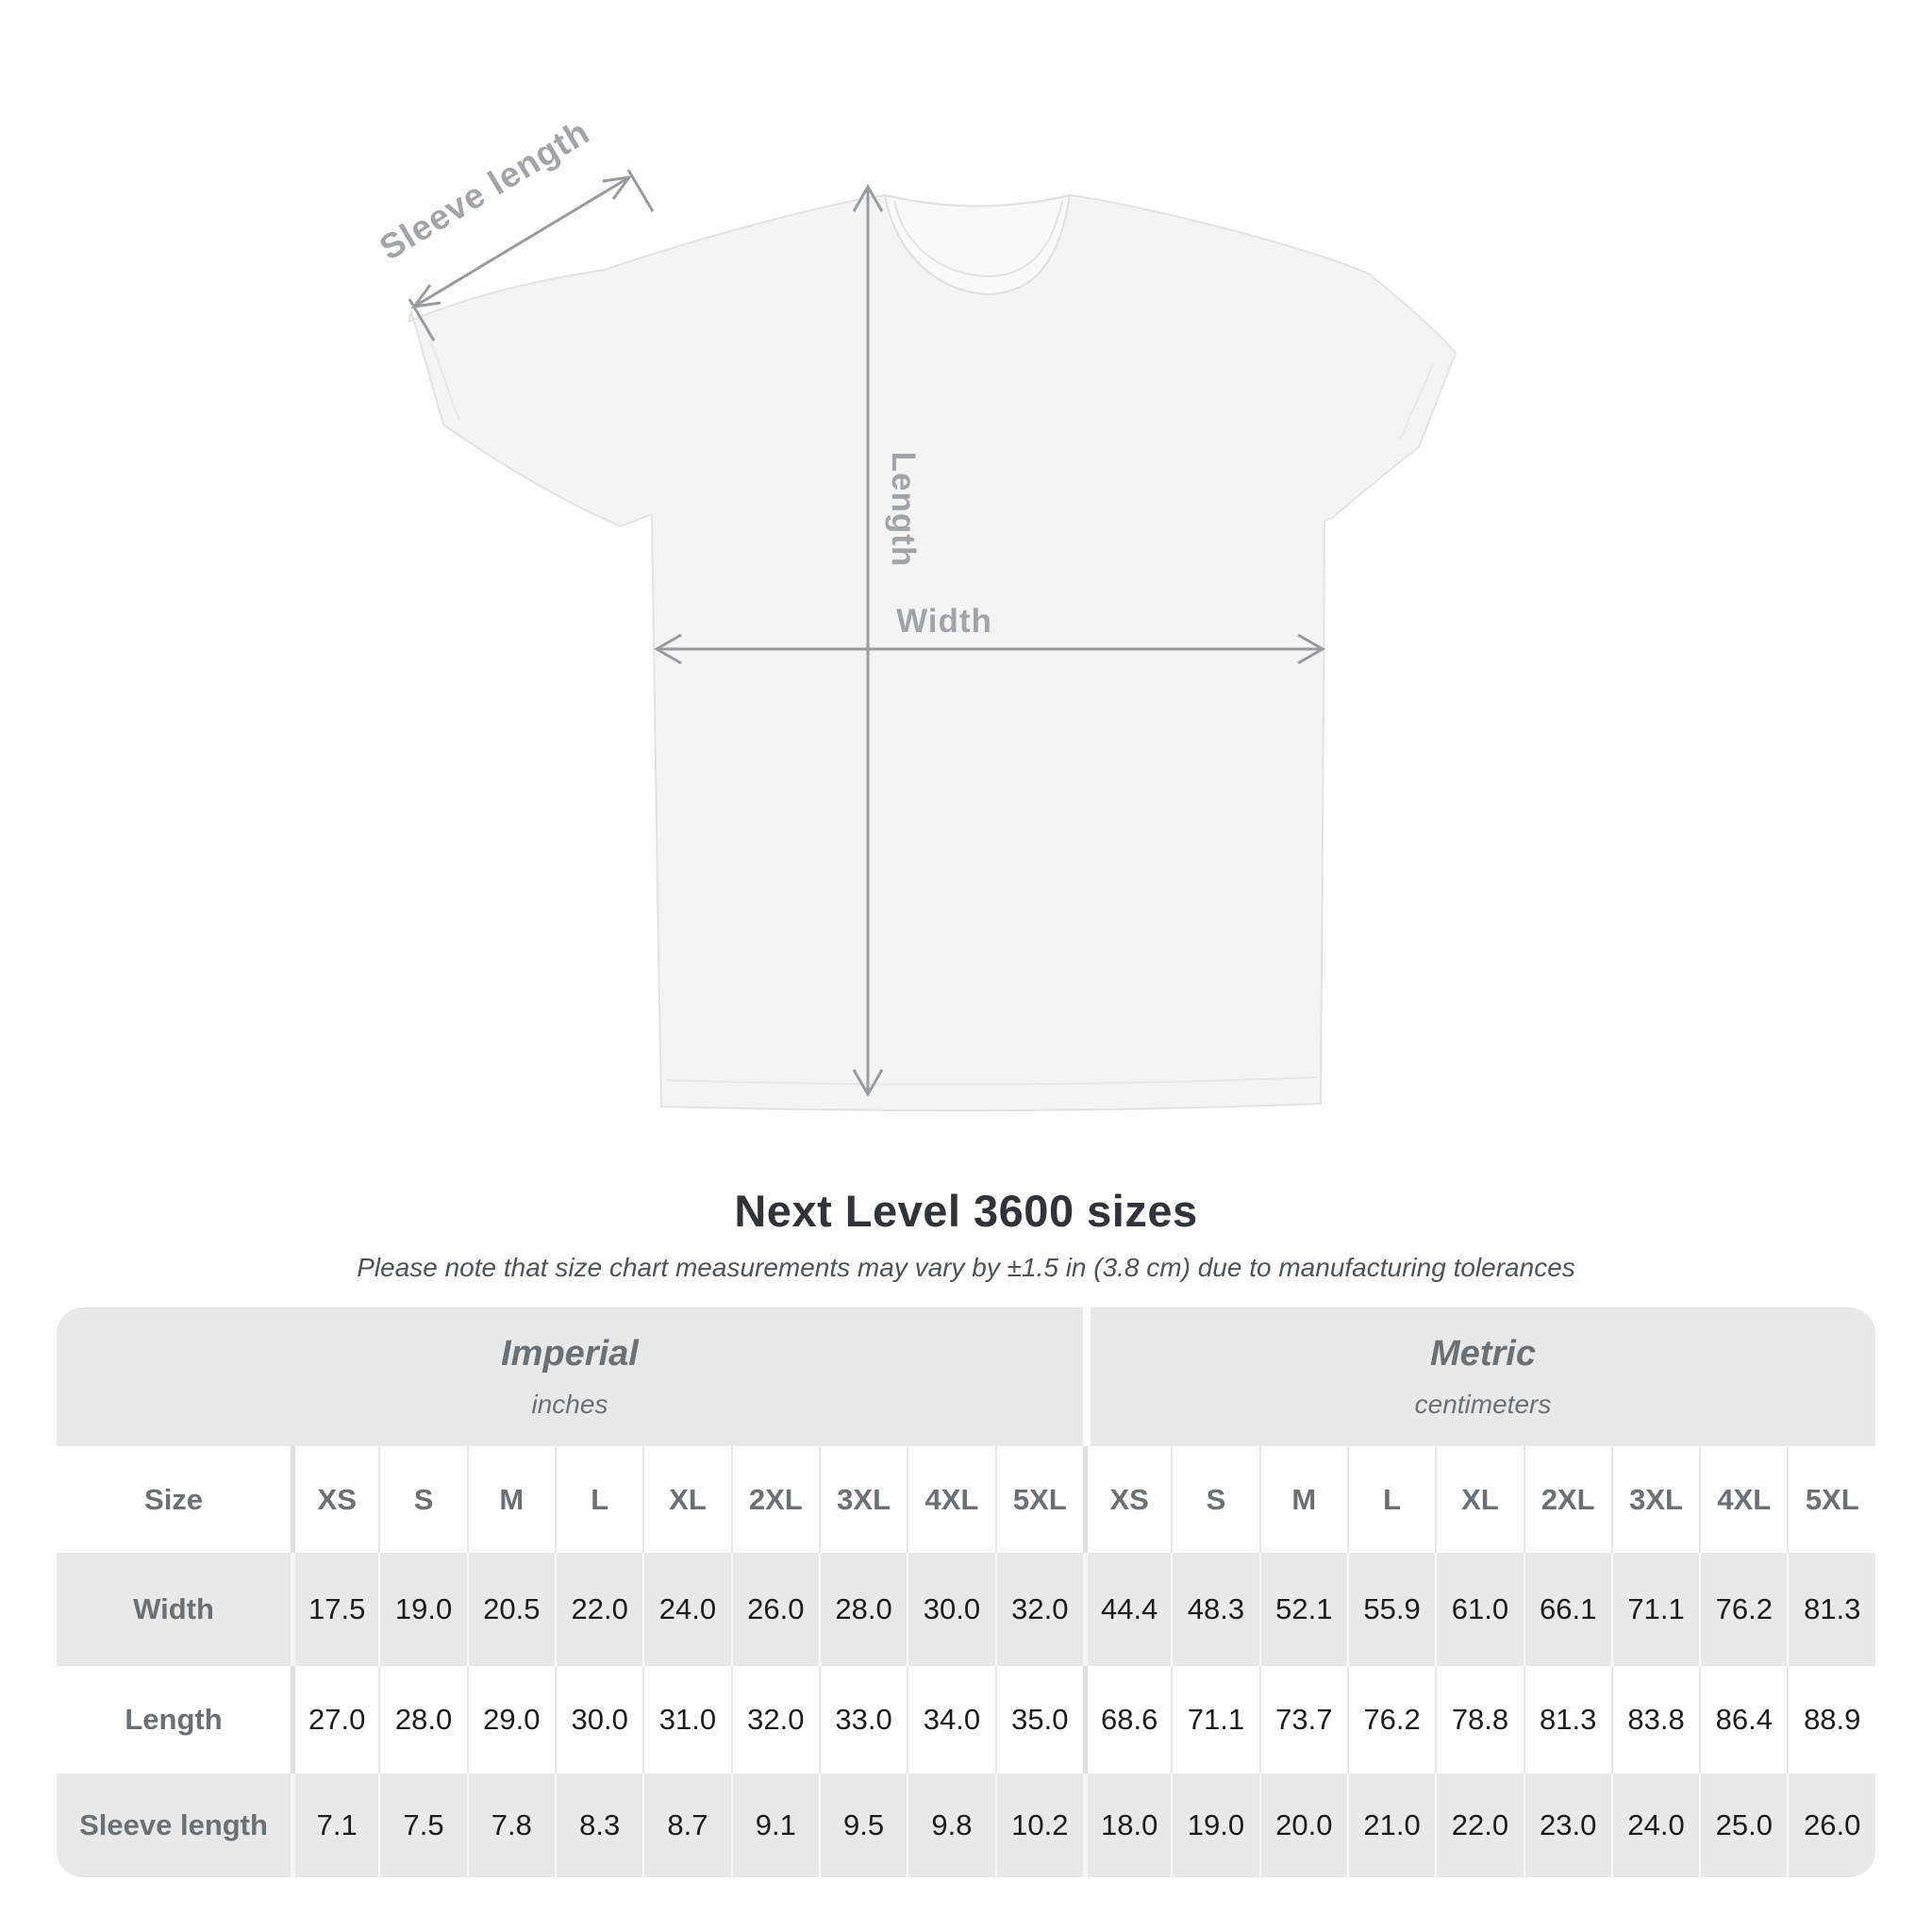 Image resolution: width=1932 pixels, height=1932 pixels. What do you see at coordinates (334, 1610) in the screenshot?
I see `value-cell: 17.5` at bounding box center [334, 1610].